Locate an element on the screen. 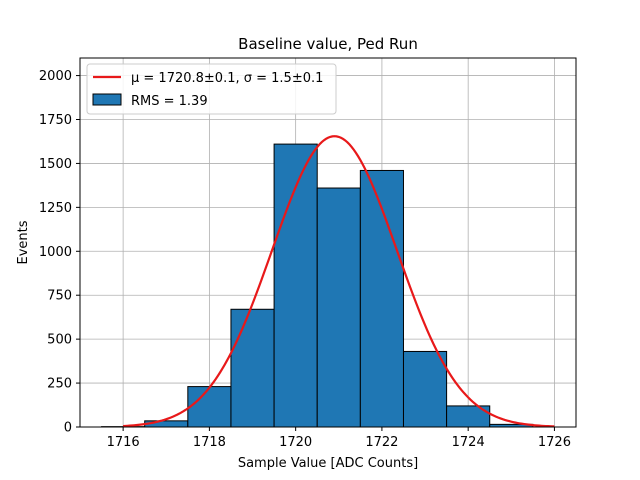 The height and width of the screenshot is (480, 640). y-tick-label: 0 is located at coordinates (68, 428).